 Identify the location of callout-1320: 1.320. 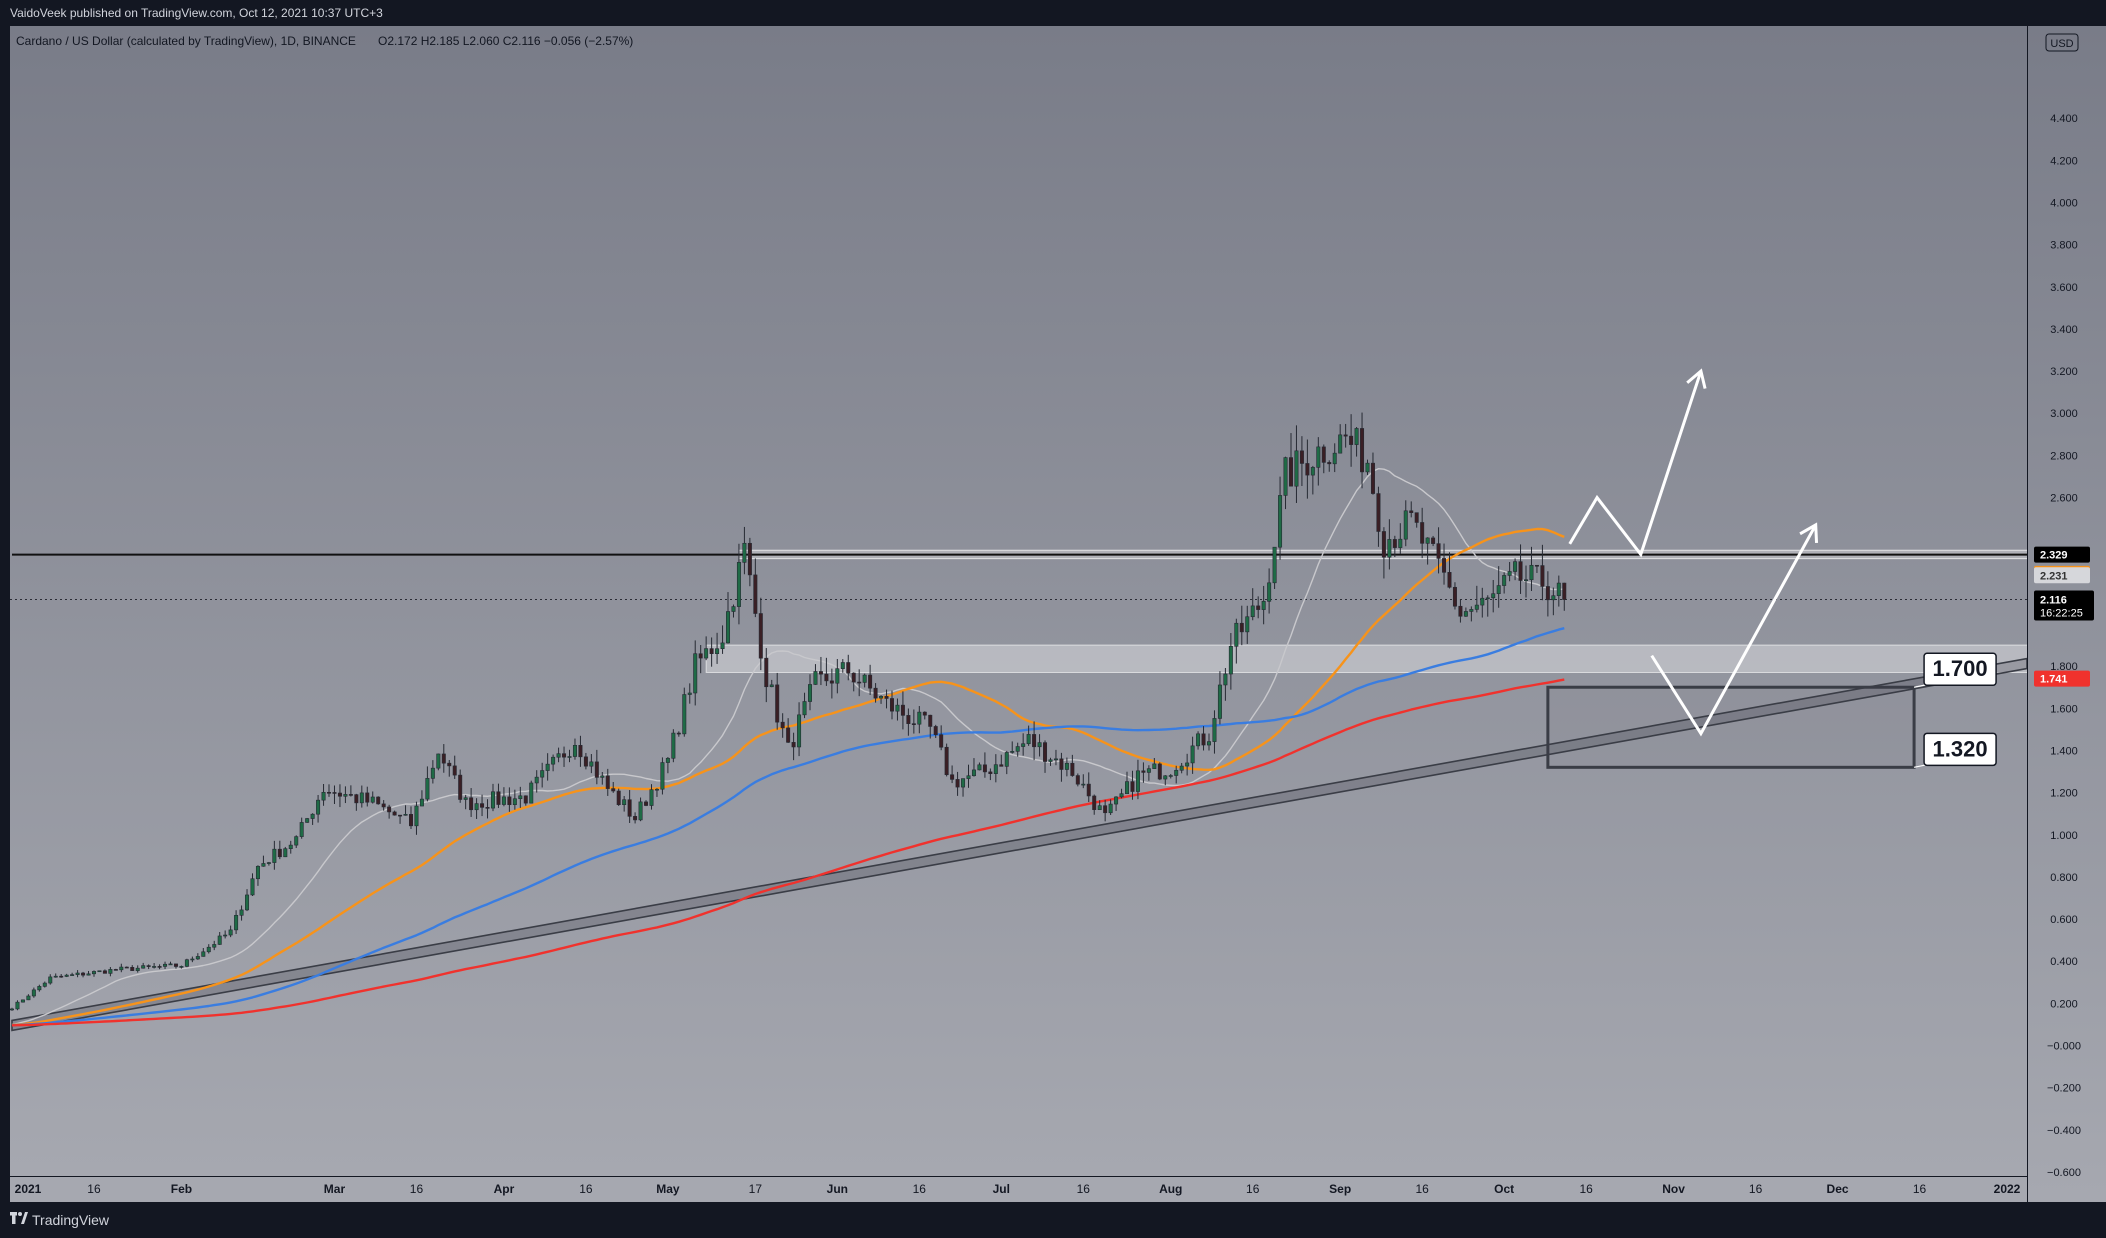
(1955, 750).